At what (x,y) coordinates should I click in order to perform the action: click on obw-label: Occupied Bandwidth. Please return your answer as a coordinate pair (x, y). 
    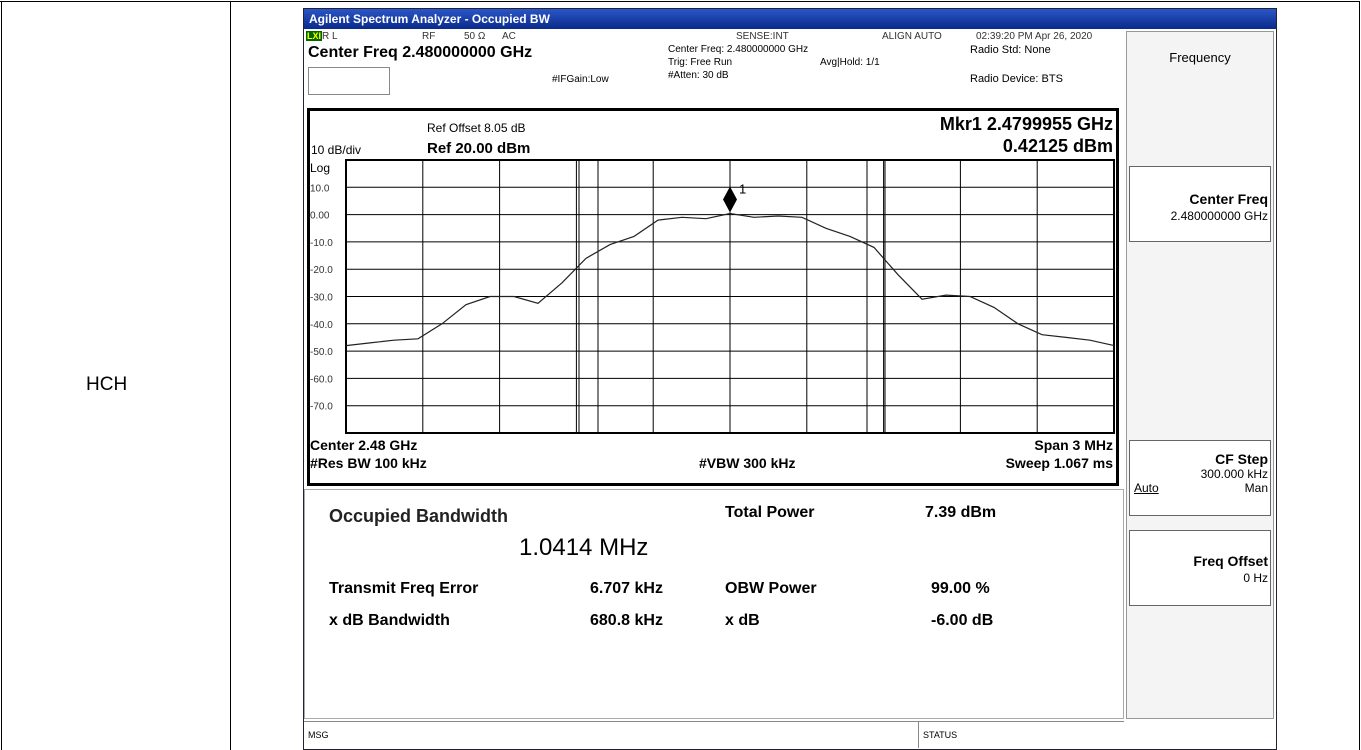
    Looking at the image, I should click on (419, 516).